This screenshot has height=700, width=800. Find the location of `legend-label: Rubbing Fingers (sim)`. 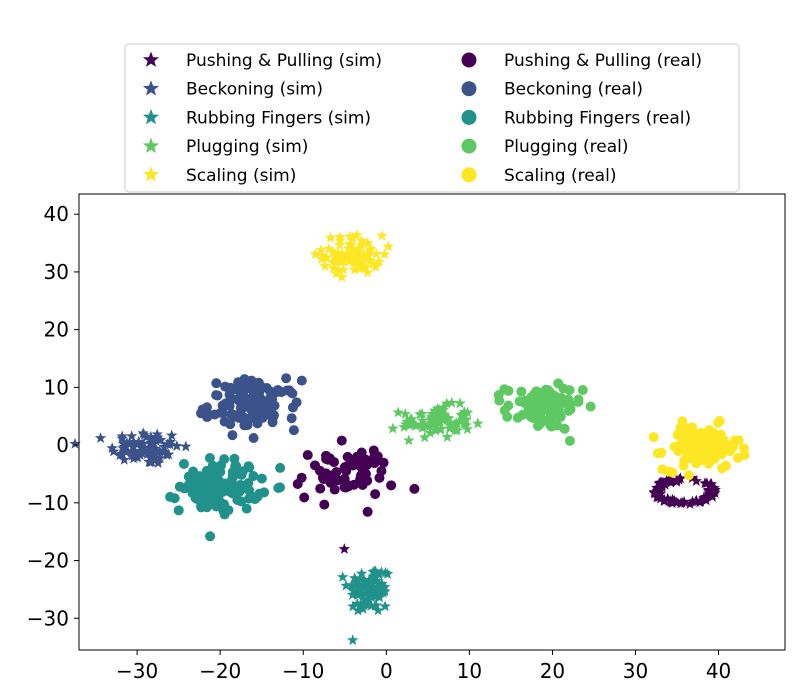

legend-label: Rubbing Fingers (sim) is located at coordinates (278, 118).